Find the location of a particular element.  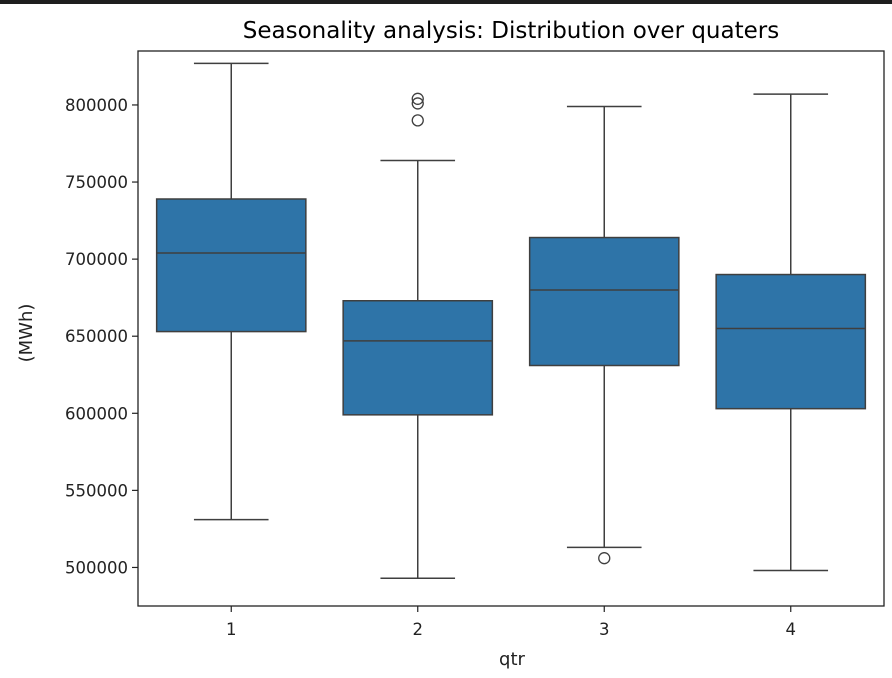

y-tick-label: 800000 is located at coordinates (96, 105).